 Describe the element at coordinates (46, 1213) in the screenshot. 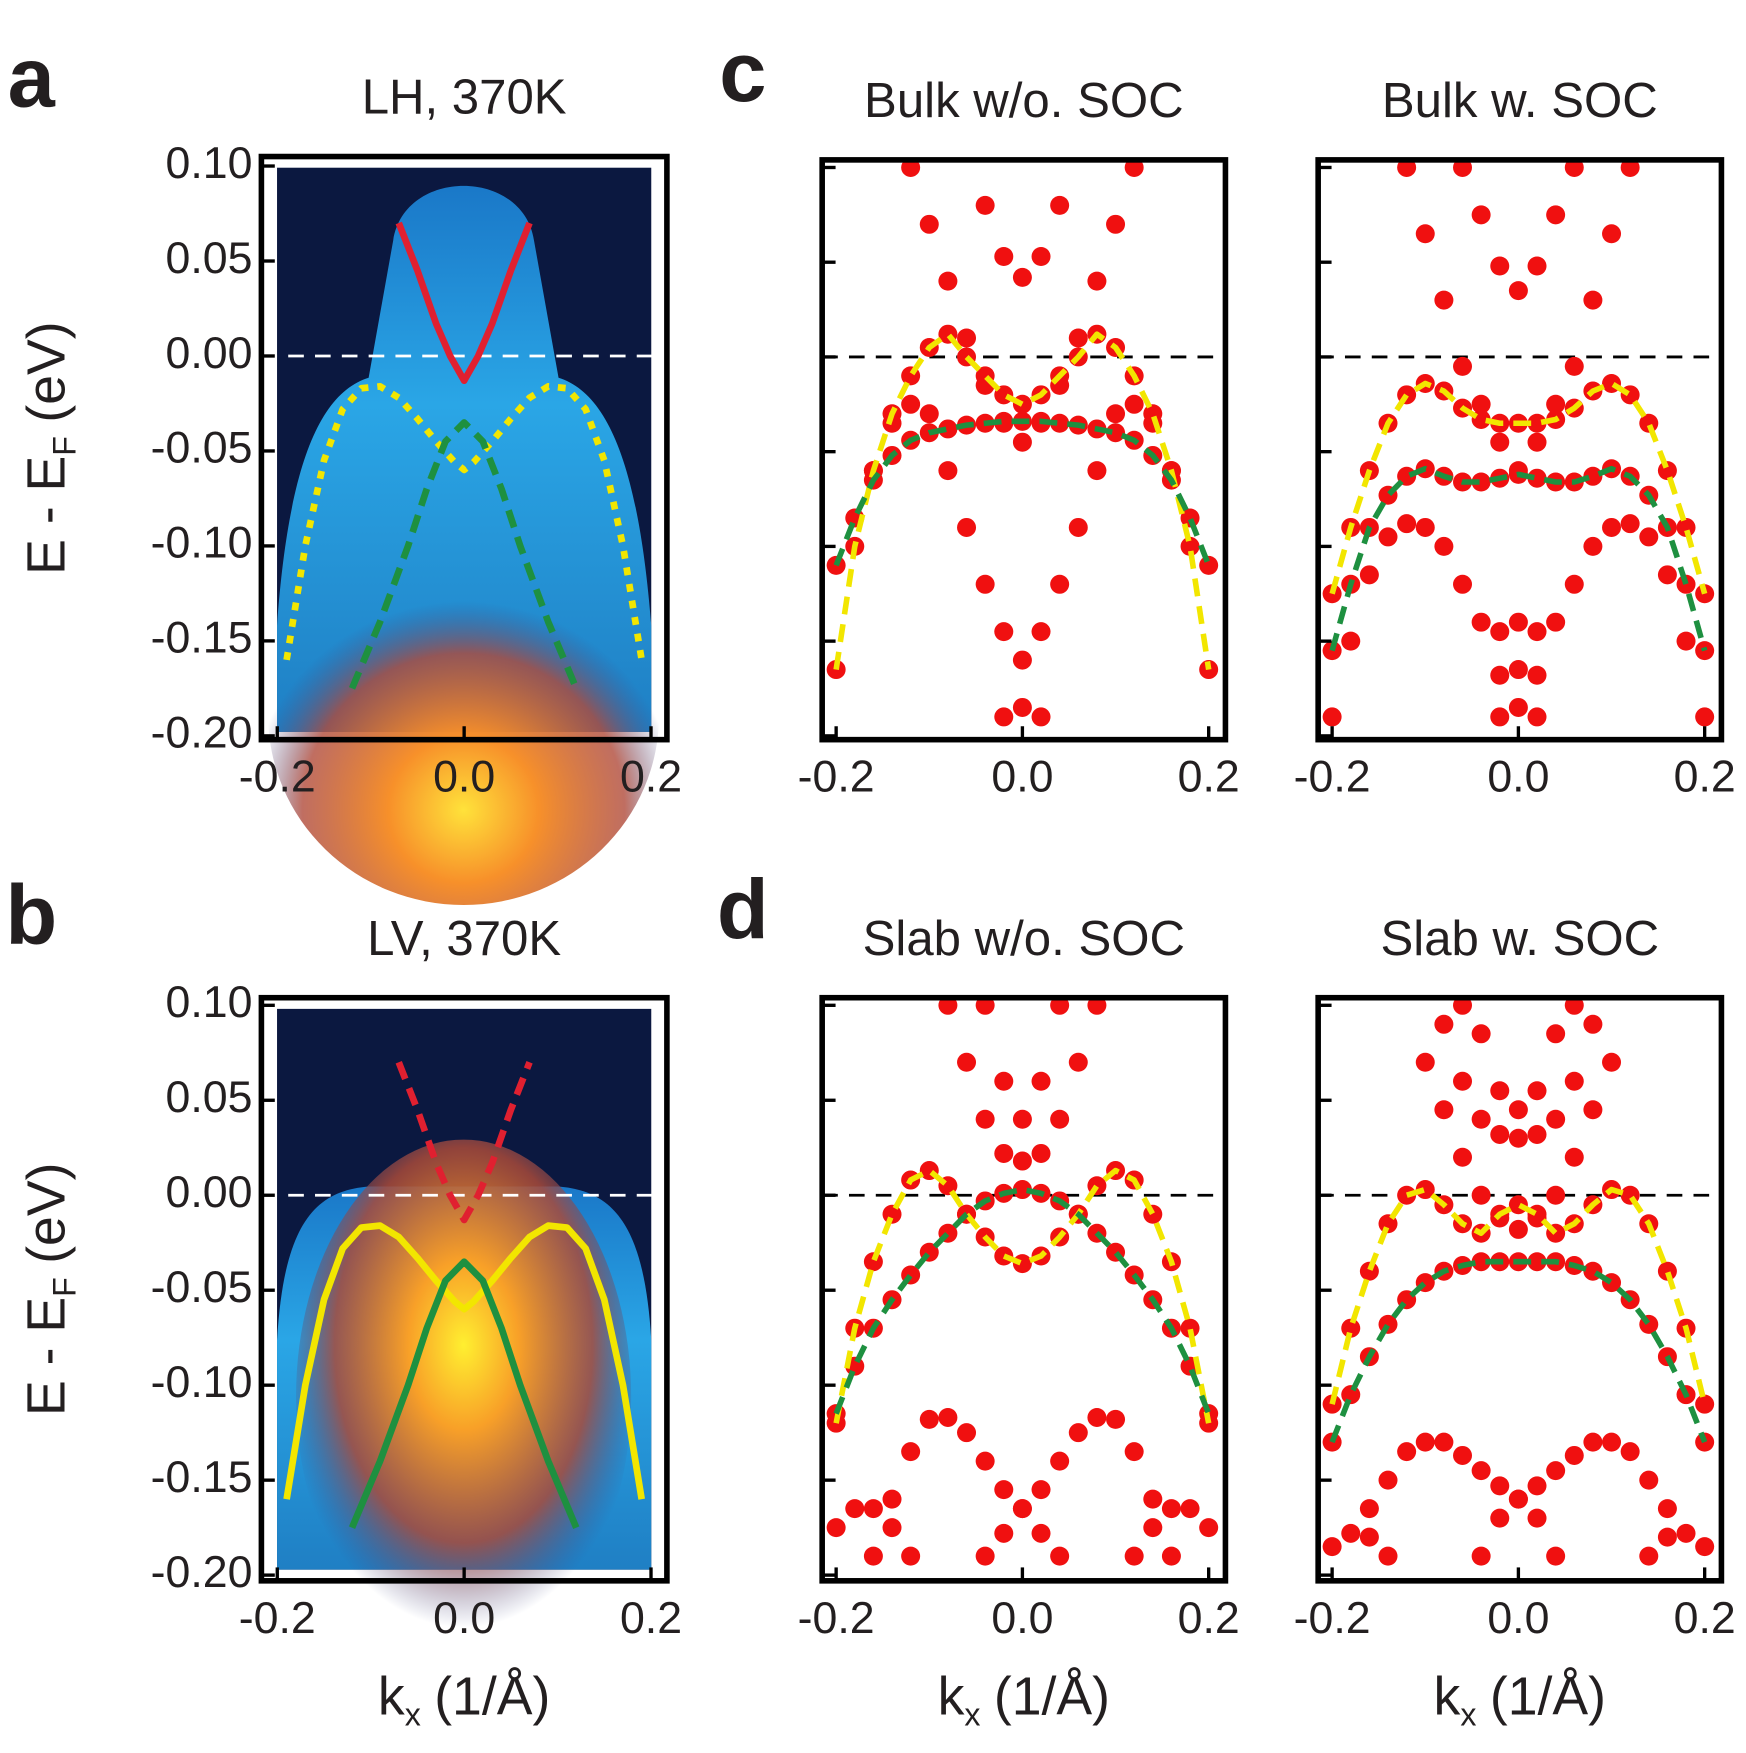

I see `ylabel-unit: (eV)` at that location.